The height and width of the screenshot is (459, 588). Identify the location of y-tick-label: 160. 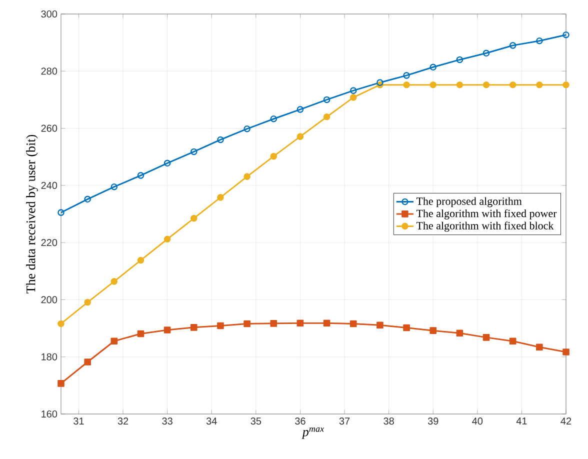
(50, 414).